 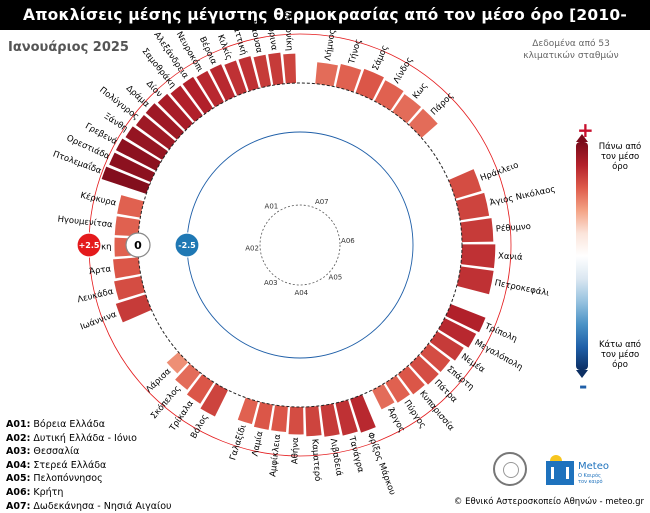 What do you see at coordinates (348, 241) in the screenshot?
I see `region-code-label: A06` at bounding box center [348, 241].